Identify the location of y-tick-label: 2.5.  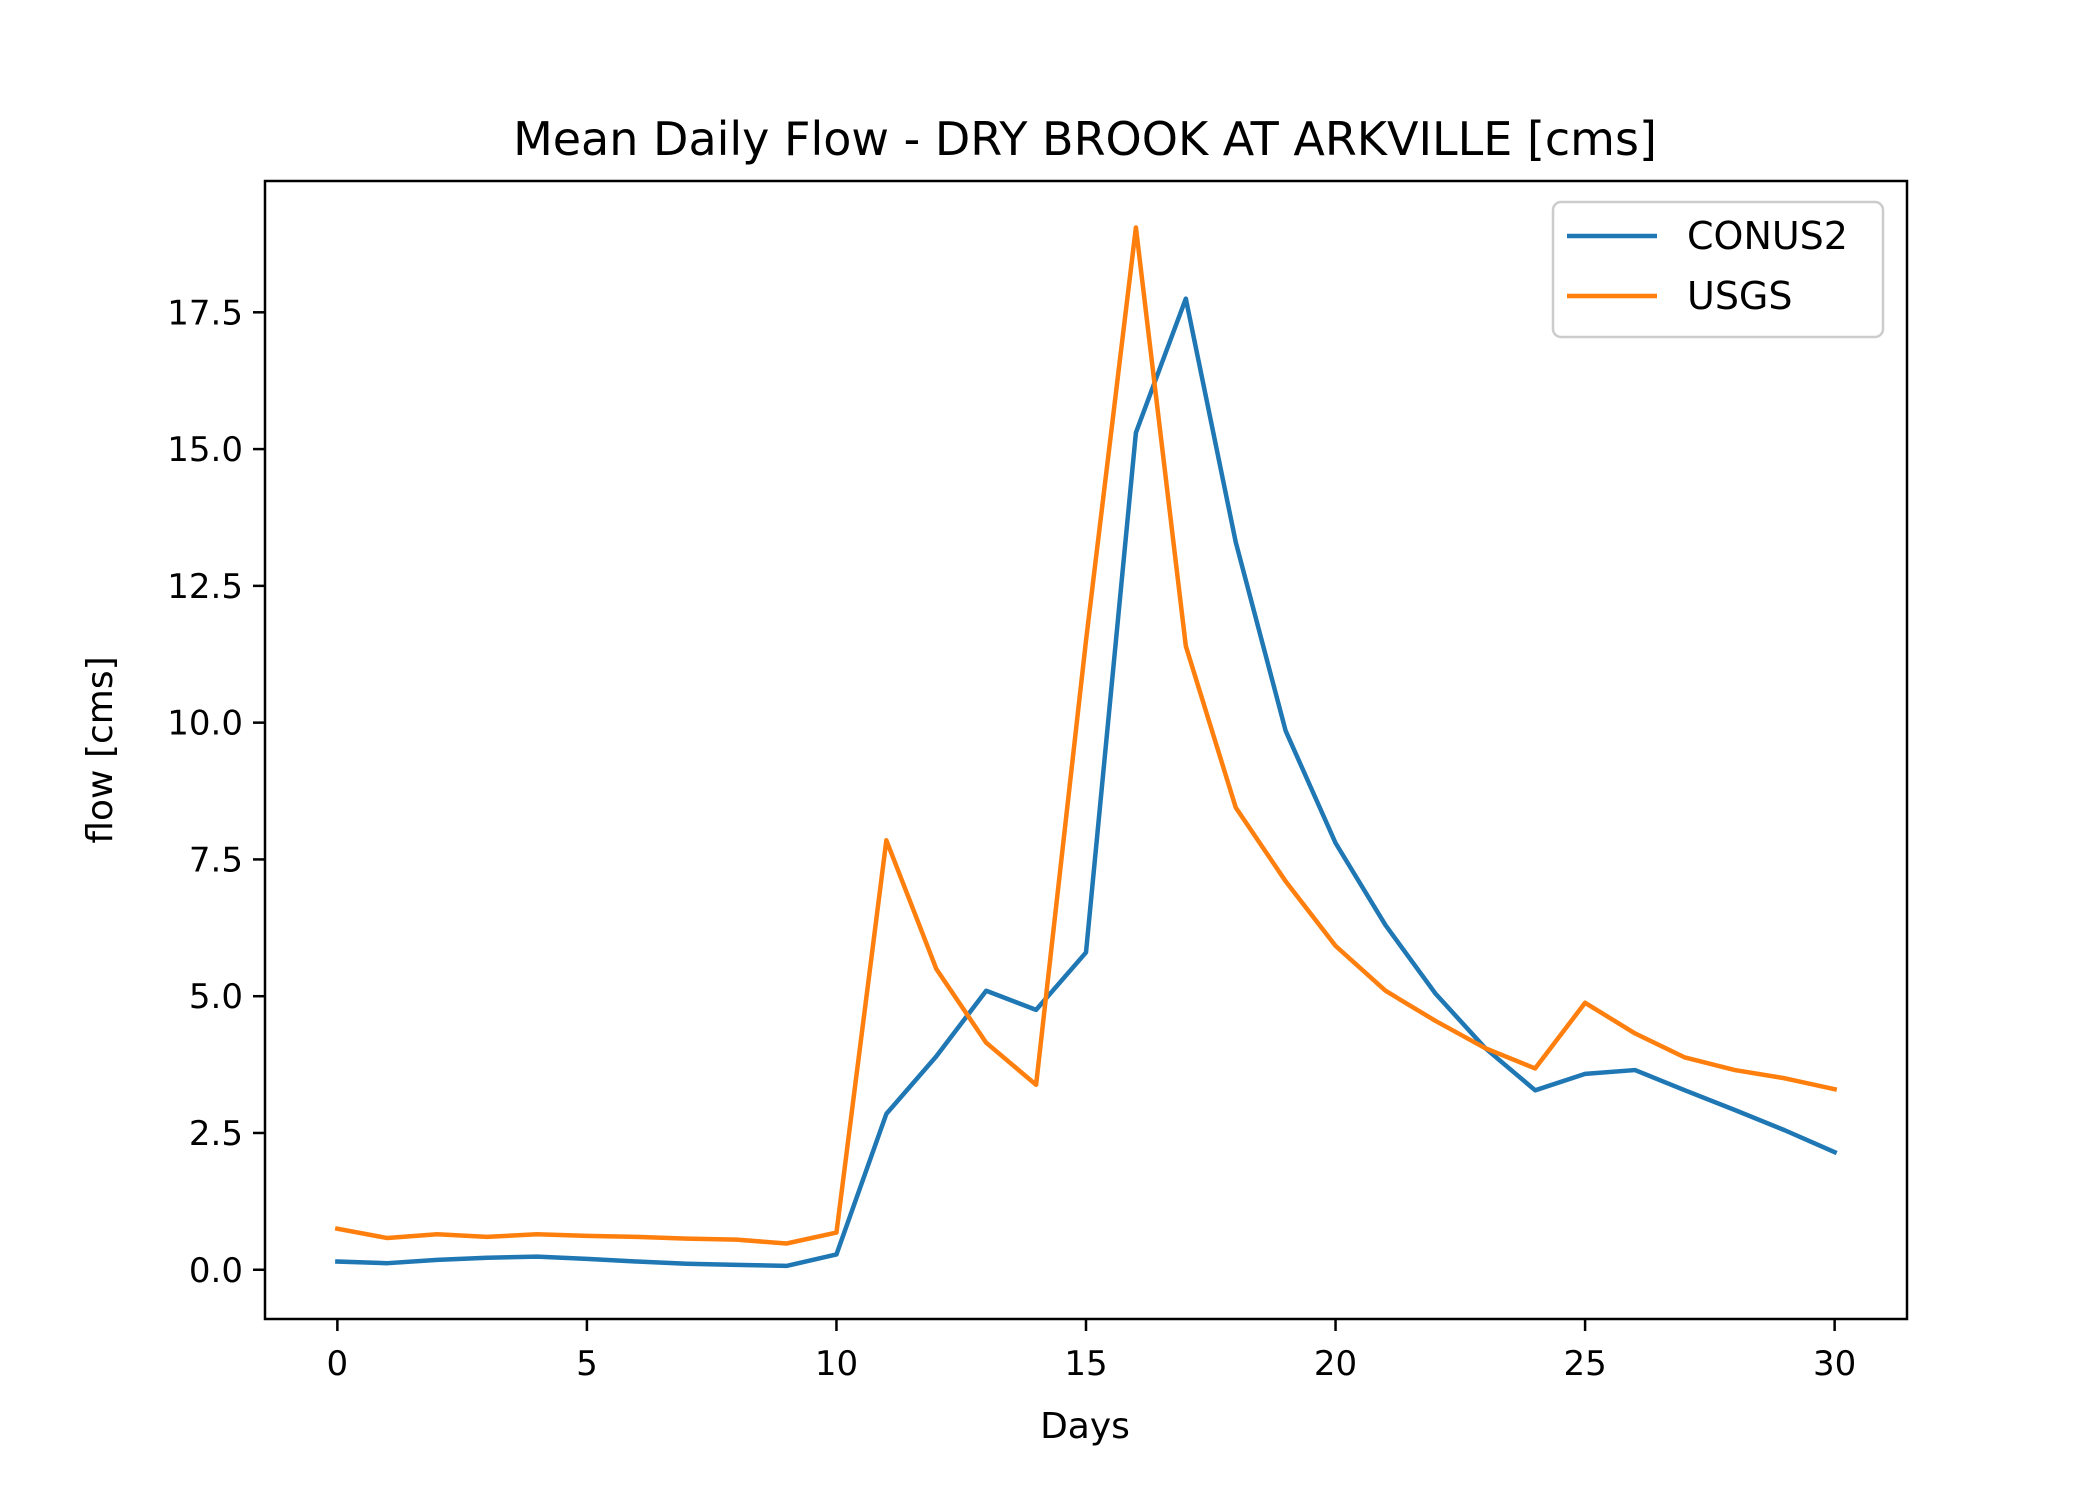
(216, 1134).